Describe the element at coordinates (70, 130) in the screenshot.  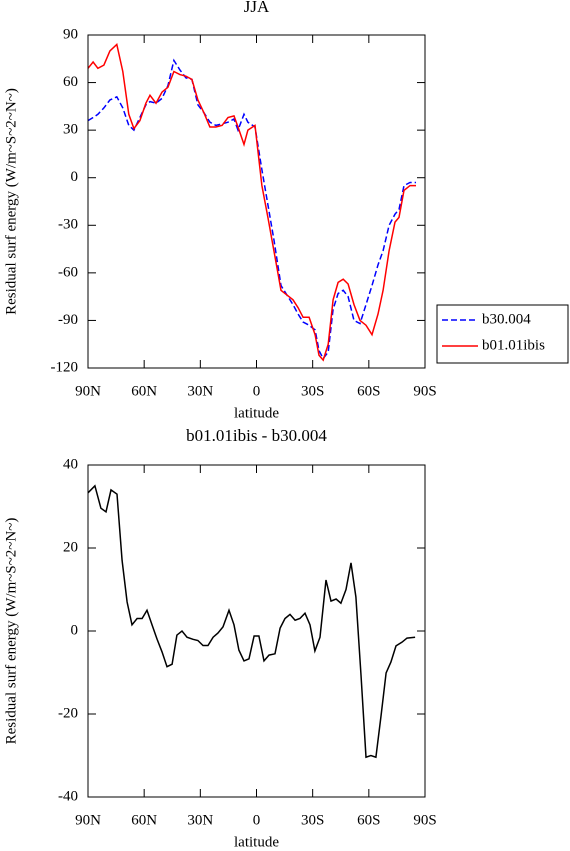
I see `y-tick-label: 30` at that location.